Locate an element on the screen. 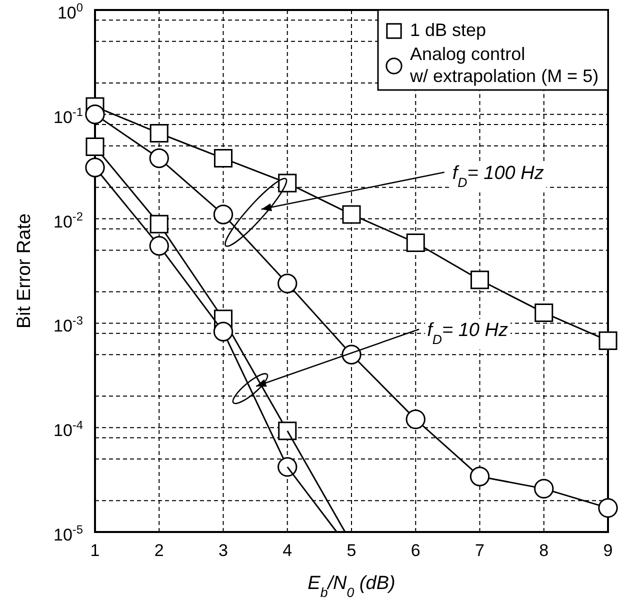  x-tick-label: 5 is located at coordinates (351, 550).